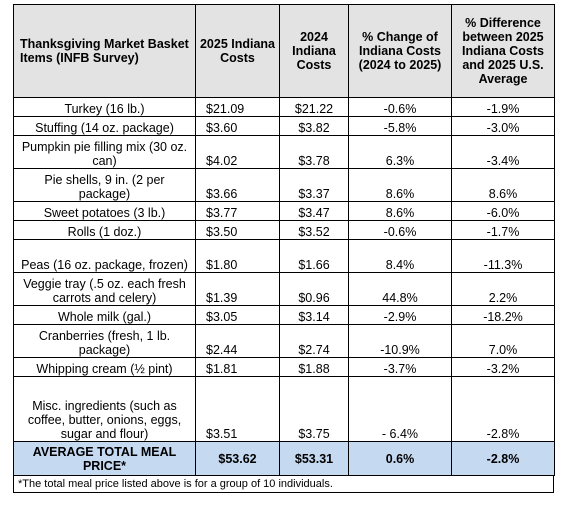  I want to click on cost-2025-cell: $1.39, so click(237, 289).